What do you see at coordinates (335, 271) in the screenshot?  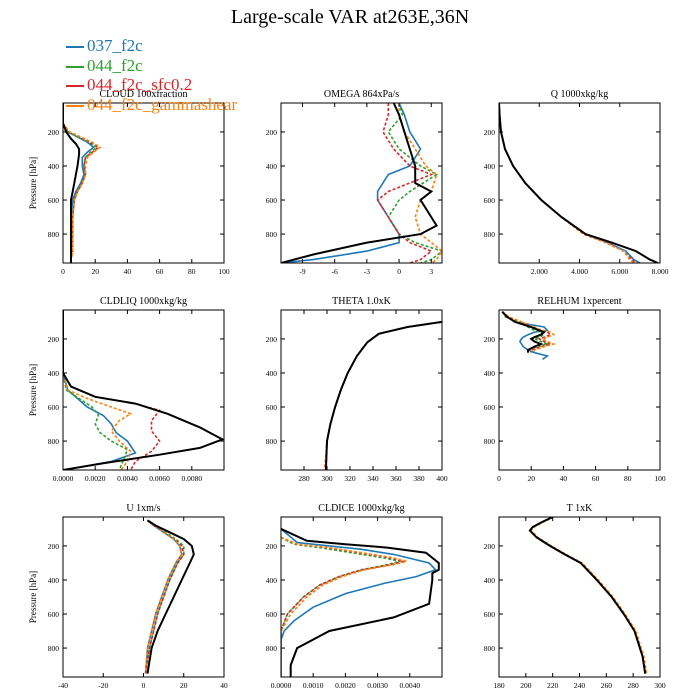 I see `x-tick-label: -6` at bounding box center [335, 271].